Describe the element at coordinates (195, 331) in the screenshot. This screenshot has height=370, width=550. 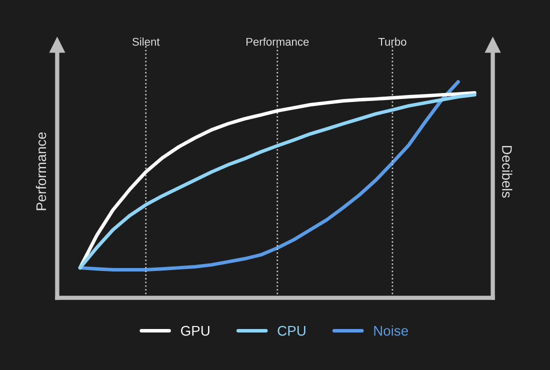
I see `legend-label: GPU` at that location.